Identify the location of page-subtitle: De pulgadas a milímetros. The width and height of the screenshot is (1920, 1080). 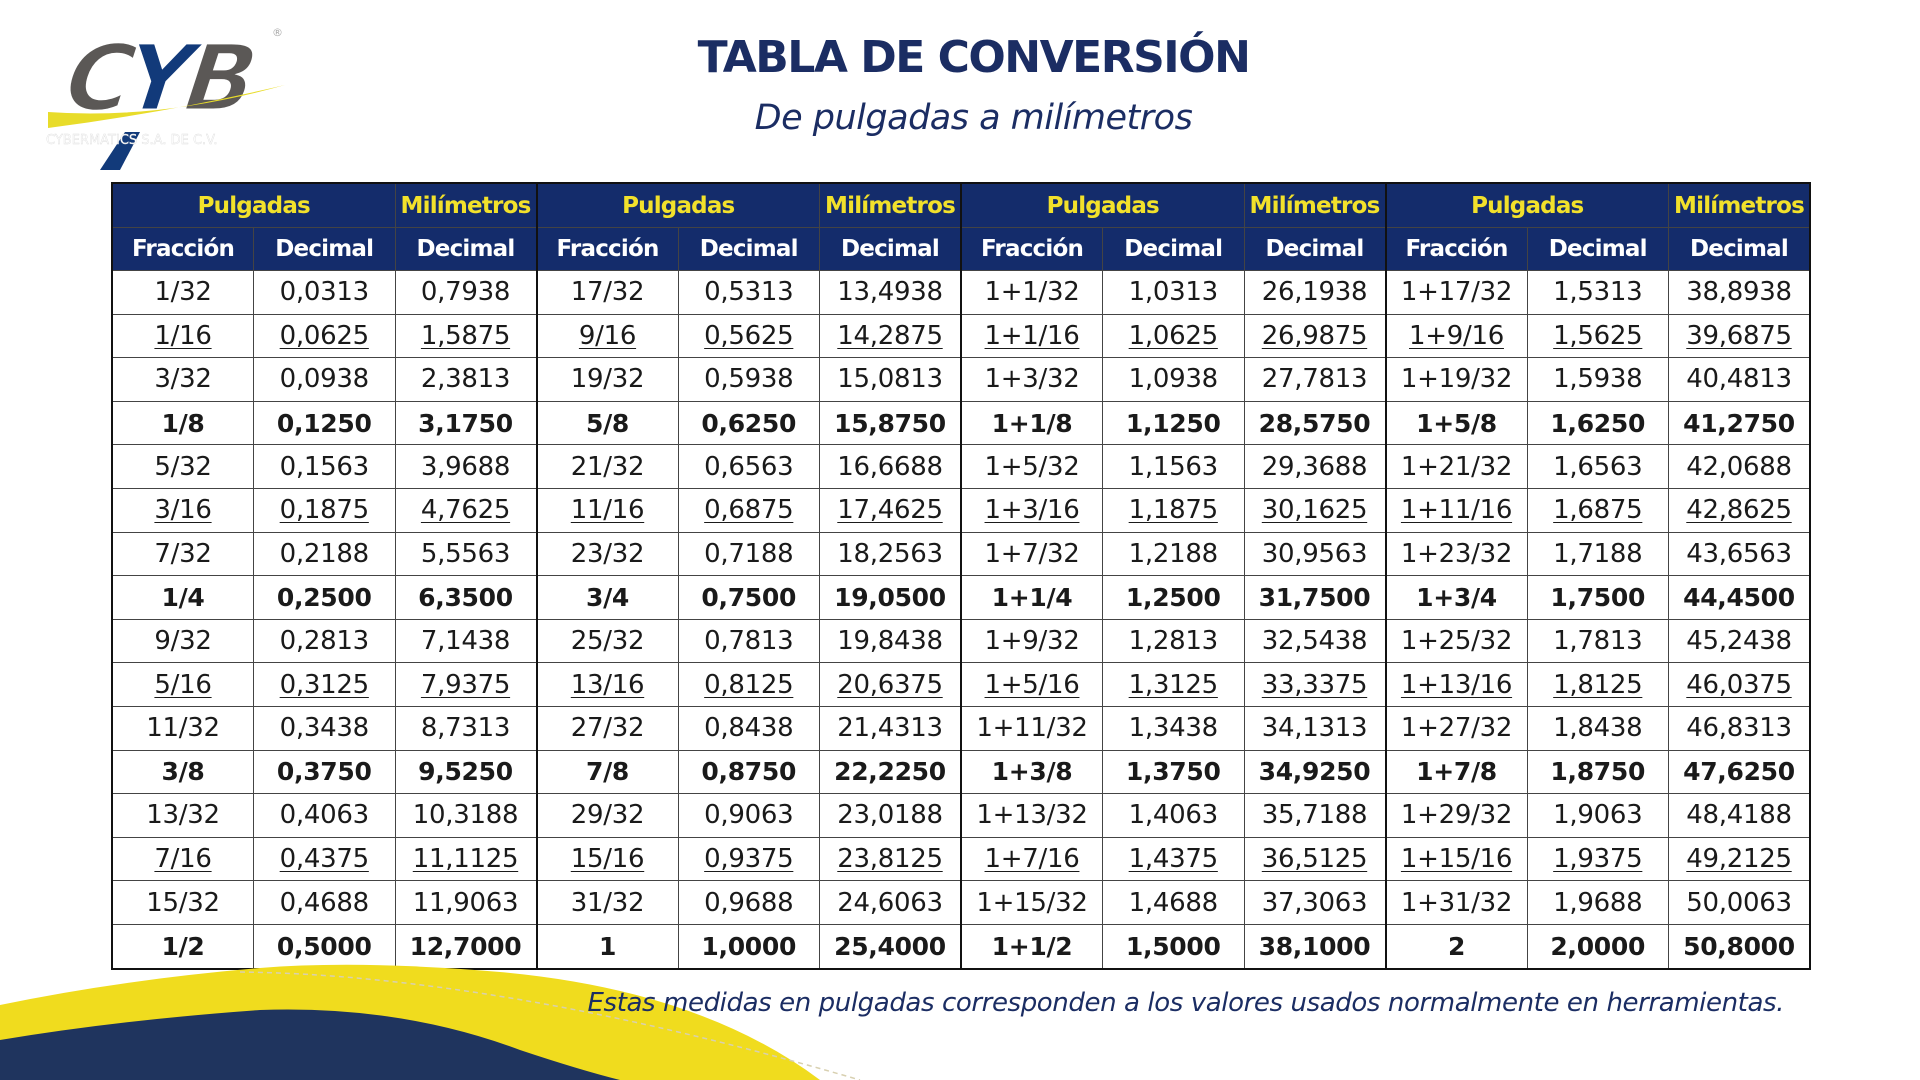
(973, 118).